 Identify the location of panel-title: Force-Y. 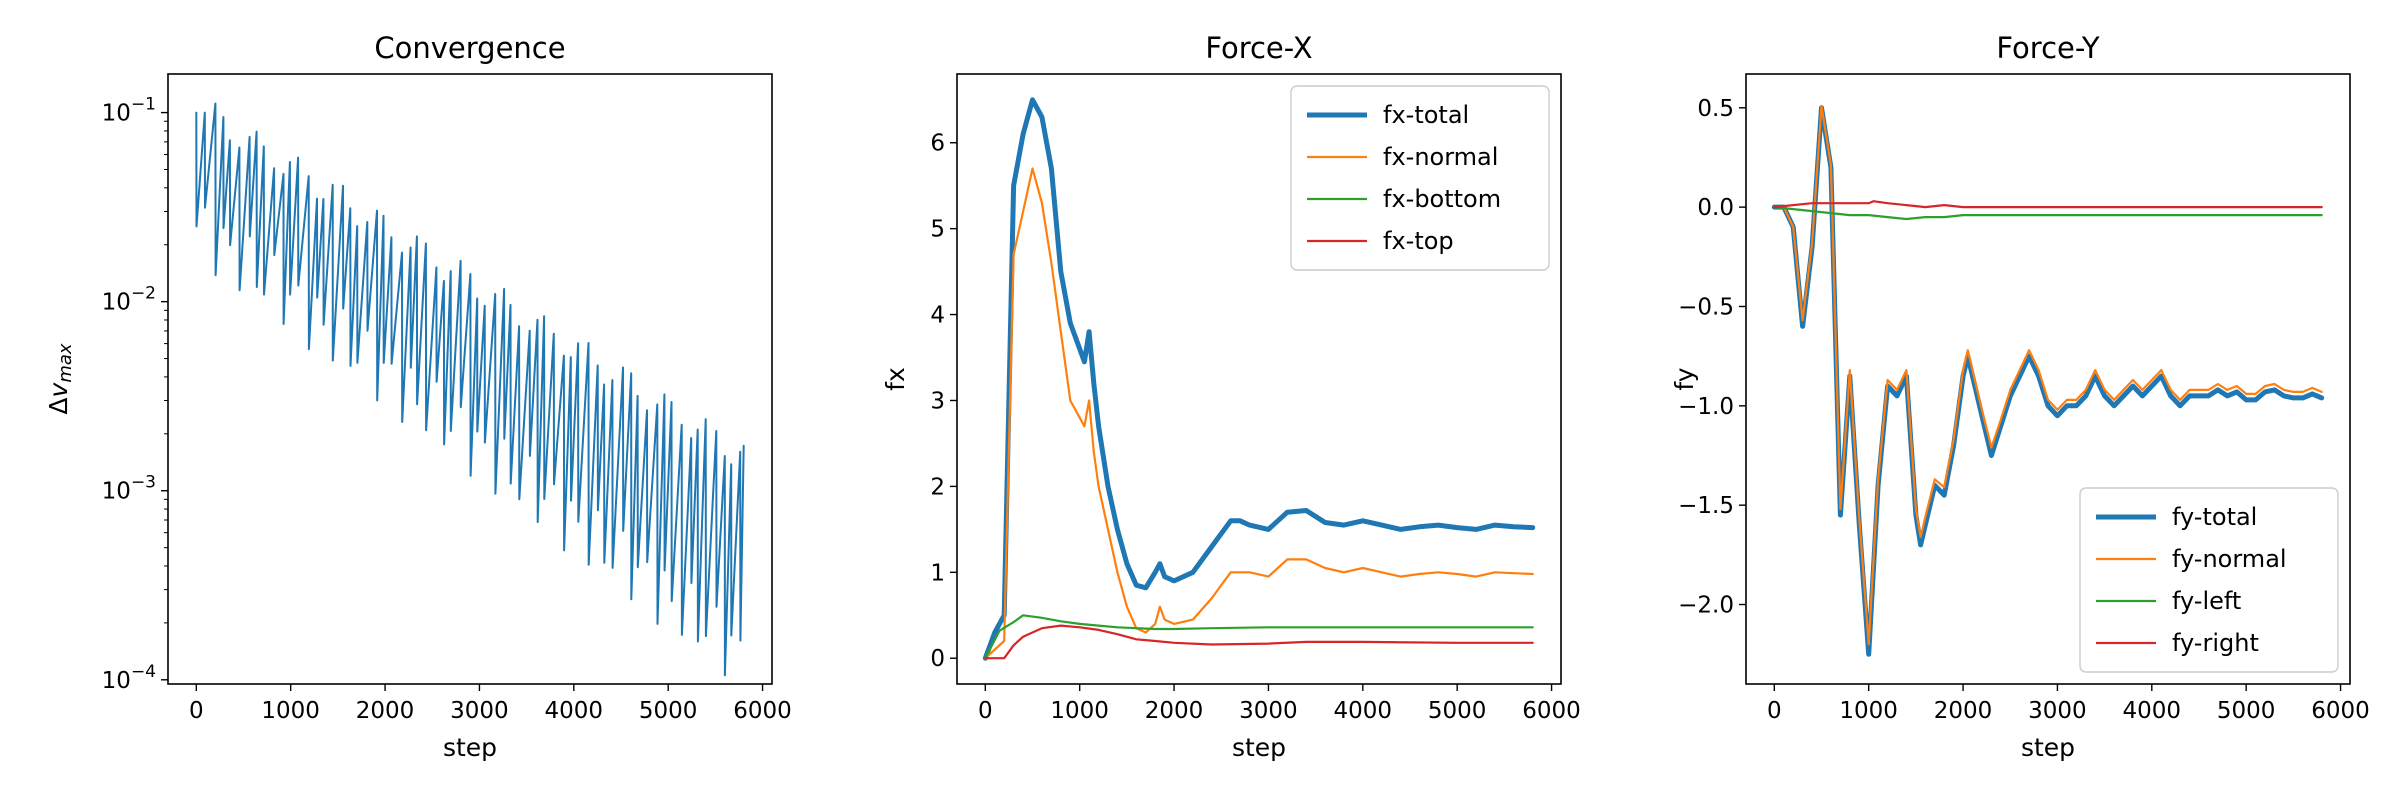
(2047, 48).